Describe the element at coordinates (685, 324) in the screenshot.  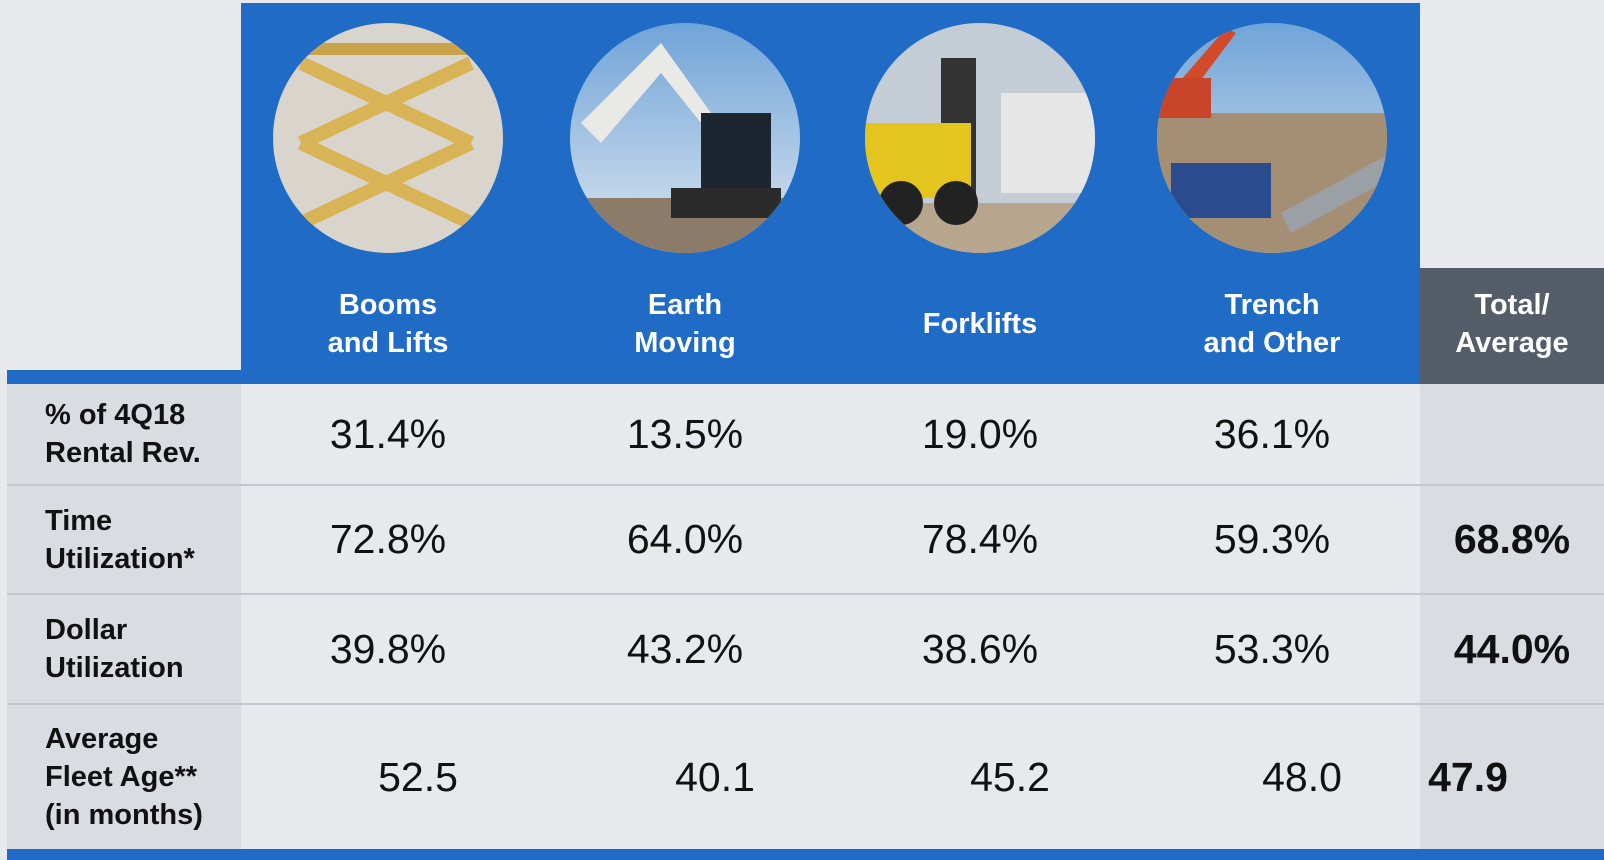
I see `column-header: Earth Moving` at that location.